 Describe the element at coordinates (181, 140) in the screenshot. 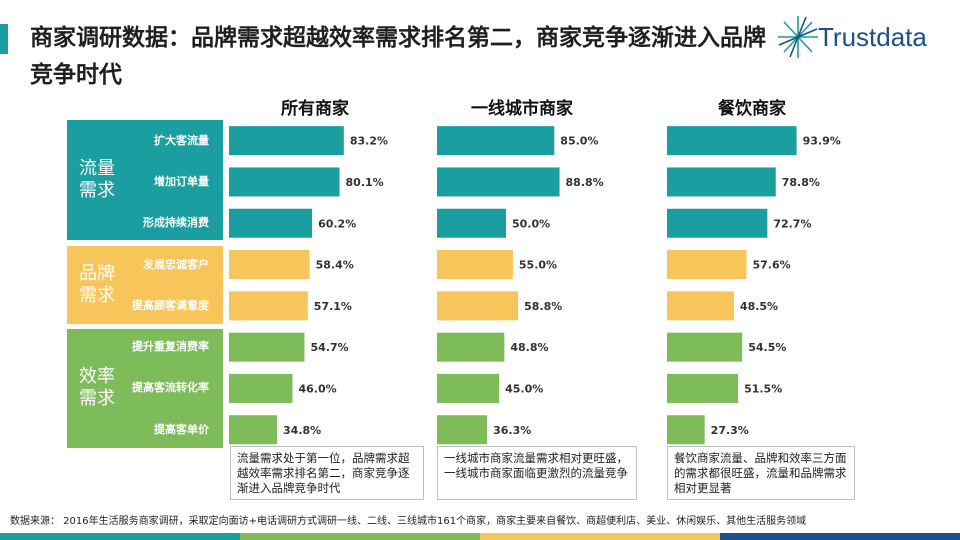

I see `category-item-label: 扩大客流量` at that location.